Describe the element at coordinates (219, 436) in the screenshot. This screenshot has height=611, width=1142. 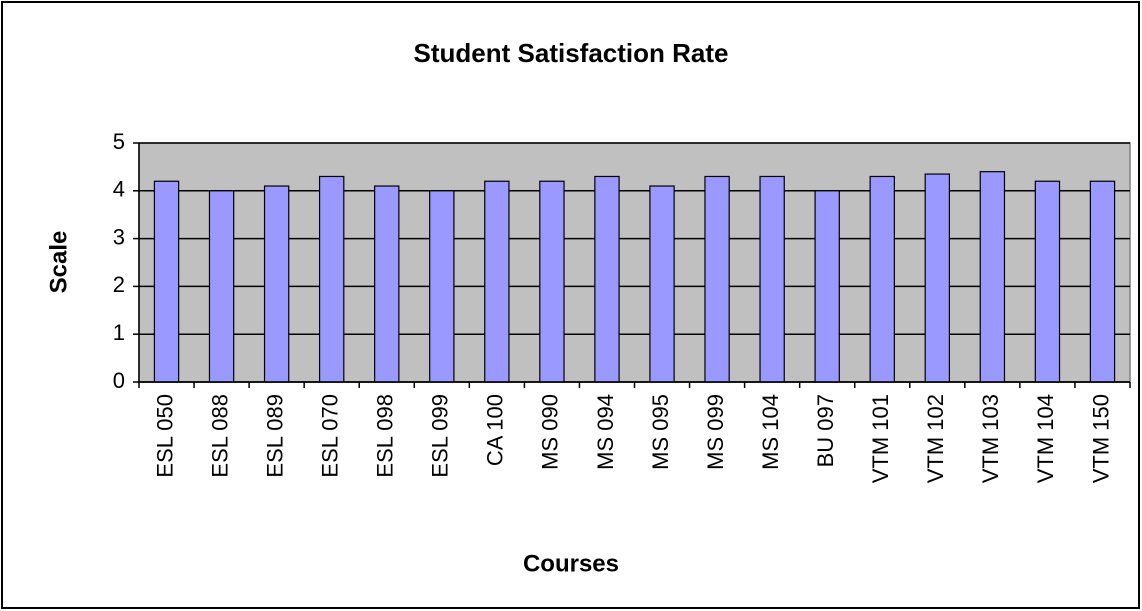
I see `x-tick-label: ESL 088` at that location.